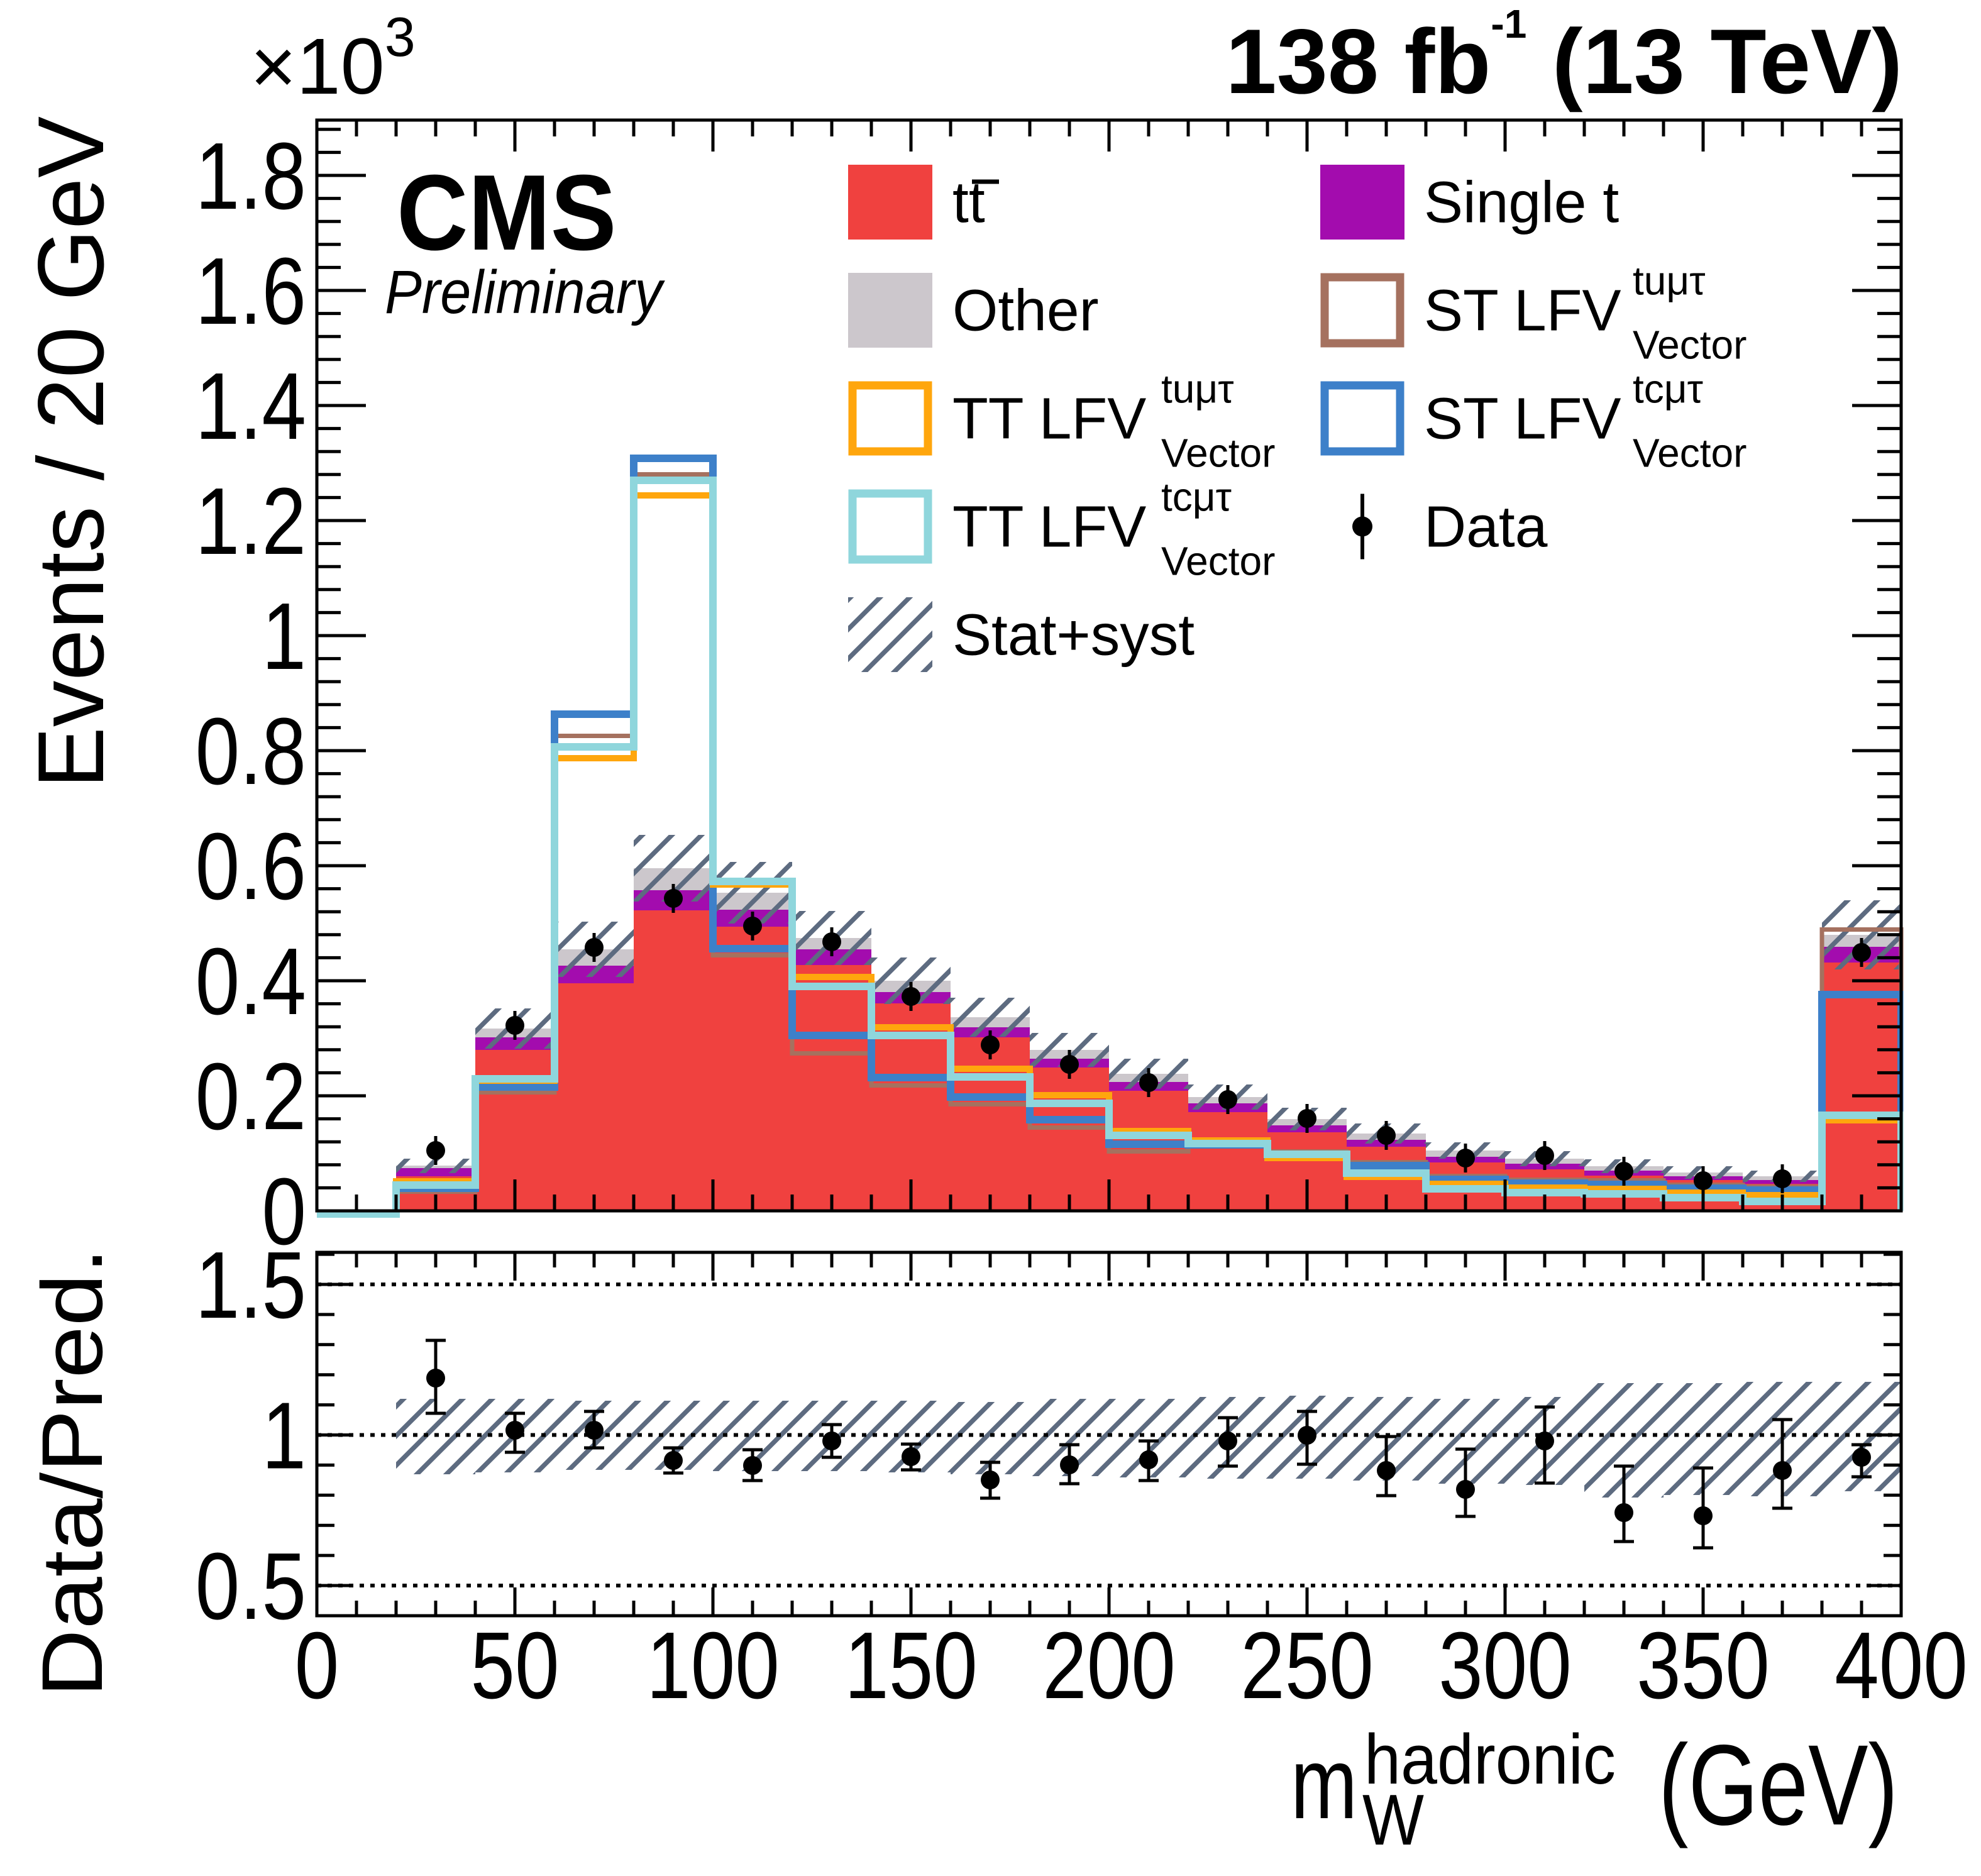  What do you see at coordinates (251, 406) in the screenshot?
I see `svg-text: 1.4` at bounding box center [251, 406].